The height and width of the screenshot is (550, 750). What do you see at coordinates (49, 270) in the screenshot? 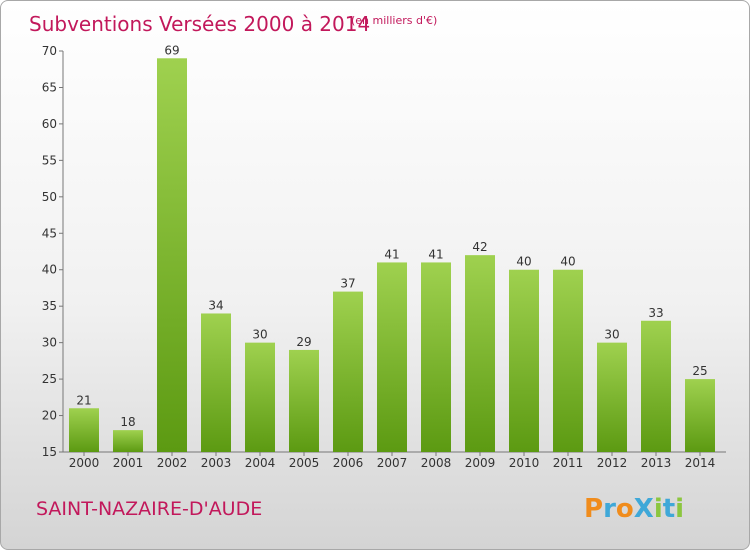
I see `y-tick-label: 40` at bounding box center [49, 270].